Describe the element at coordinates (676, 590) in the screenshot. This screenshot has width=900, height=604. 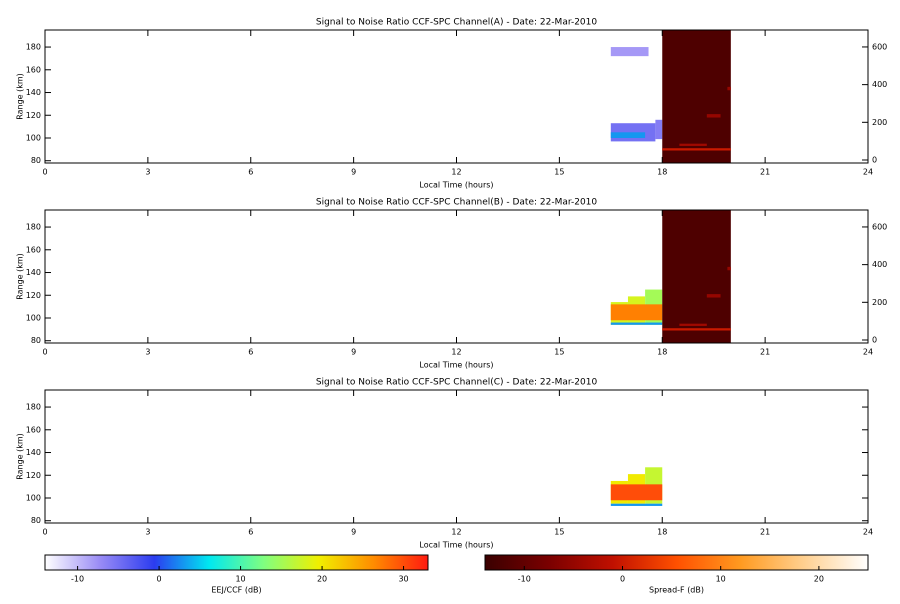
I see `colorbar-label: Spread-F (dB)` at that location.